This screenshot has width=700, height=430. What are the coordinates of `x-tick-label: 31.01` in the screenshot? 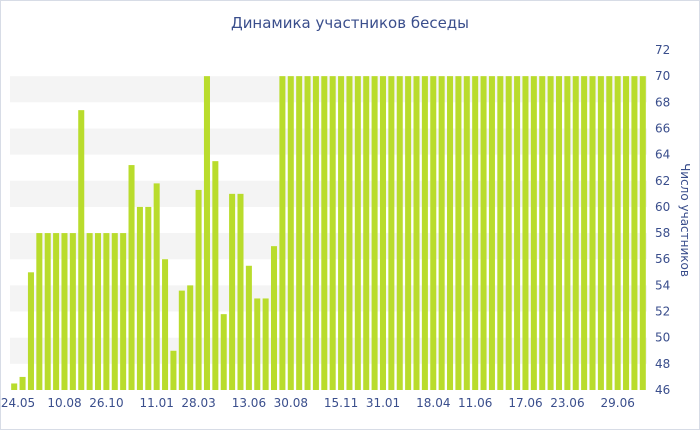 It's located at (383, 403).